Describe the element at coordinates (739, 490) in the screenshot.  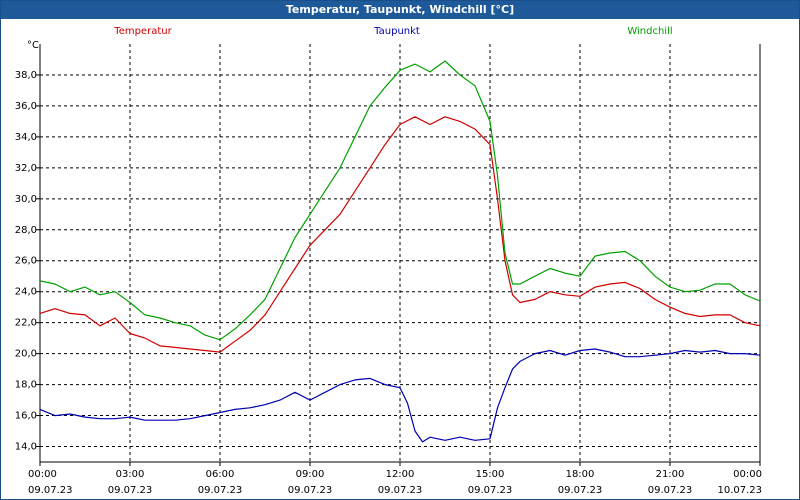
I see `x-tick-date: 10.07.23` at that location.